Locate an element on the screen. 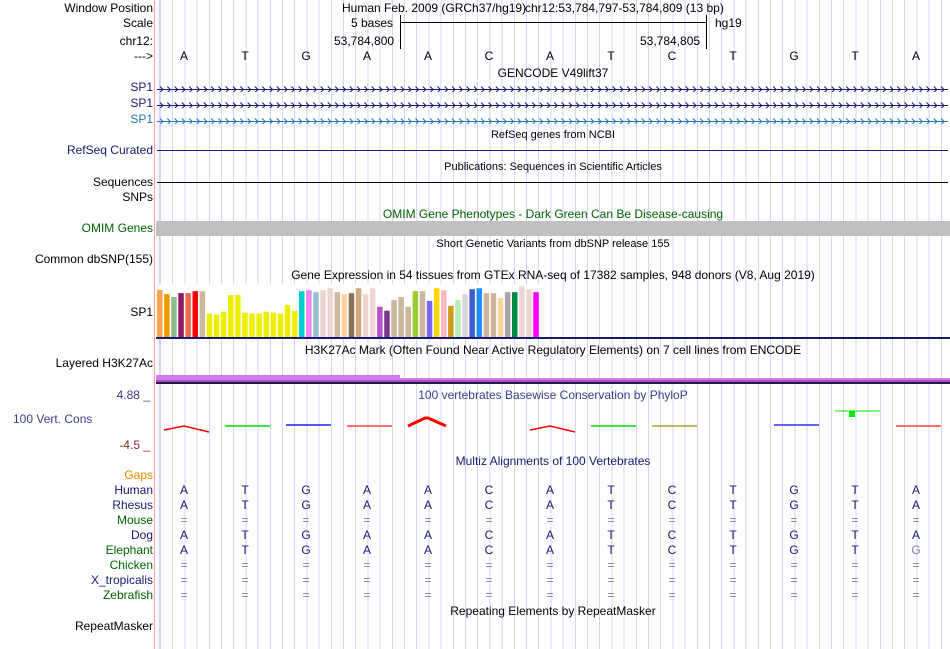 This screenshot has height=649, width=950. gtex-bar-chart is located at coordinates (348, 310).